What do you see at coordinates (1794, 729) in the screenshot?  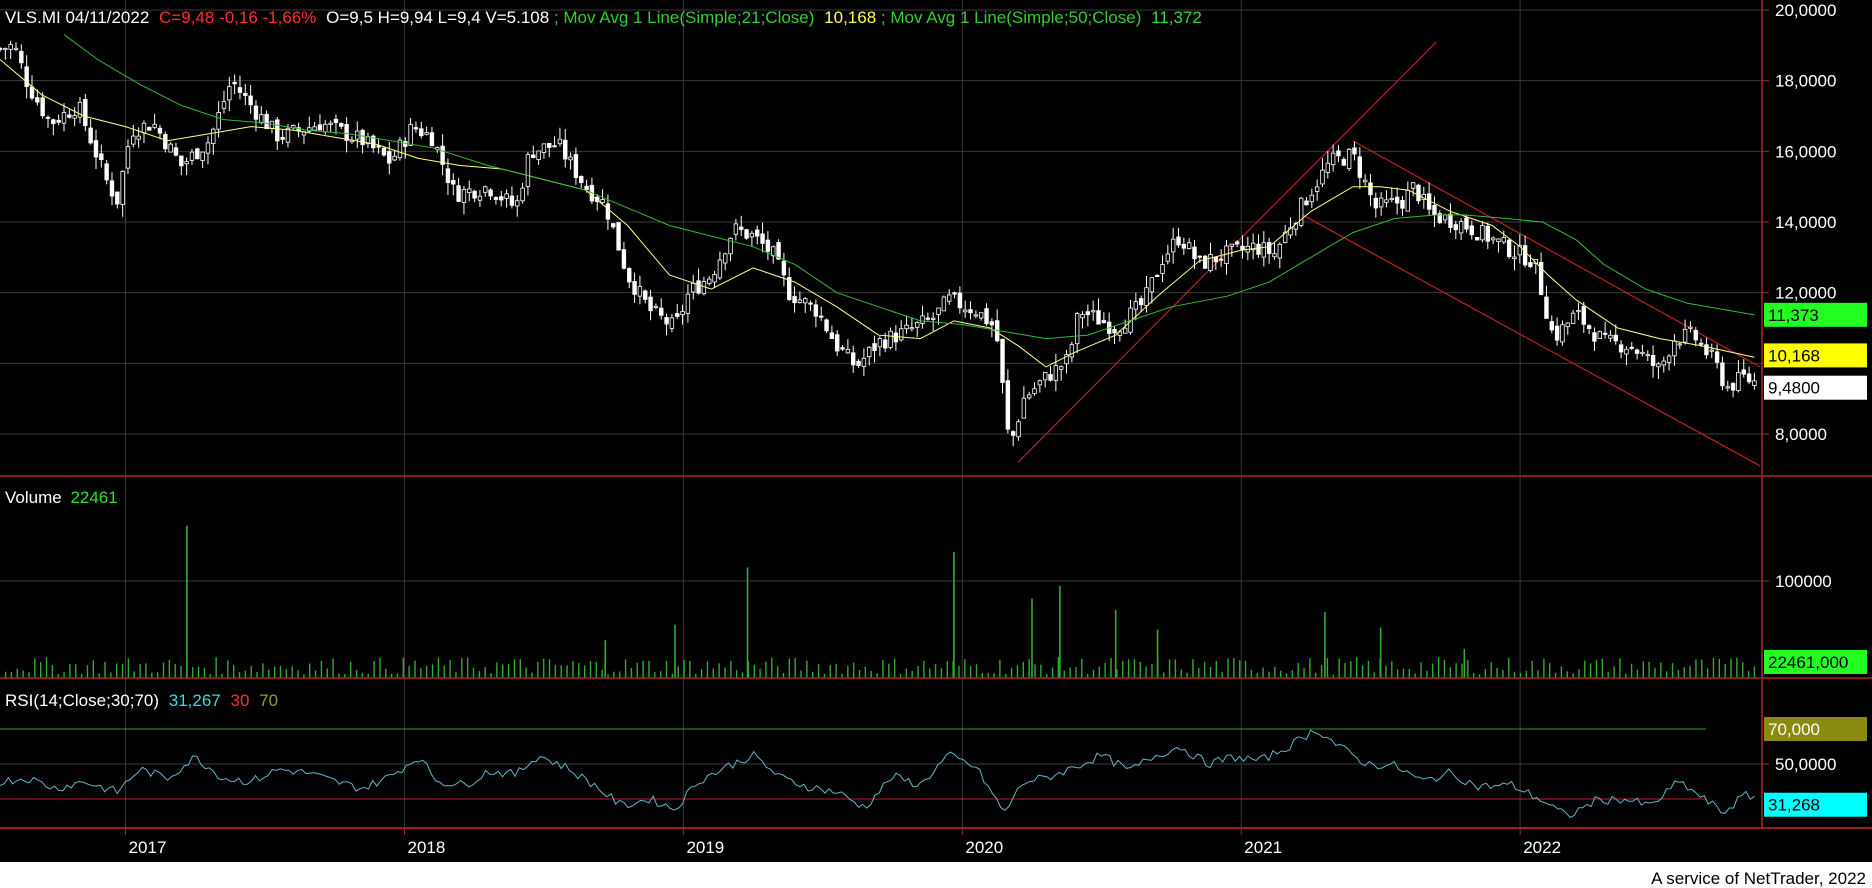 I see `rsi-70-tag: 70,000` at bounding box center [1794, 729].